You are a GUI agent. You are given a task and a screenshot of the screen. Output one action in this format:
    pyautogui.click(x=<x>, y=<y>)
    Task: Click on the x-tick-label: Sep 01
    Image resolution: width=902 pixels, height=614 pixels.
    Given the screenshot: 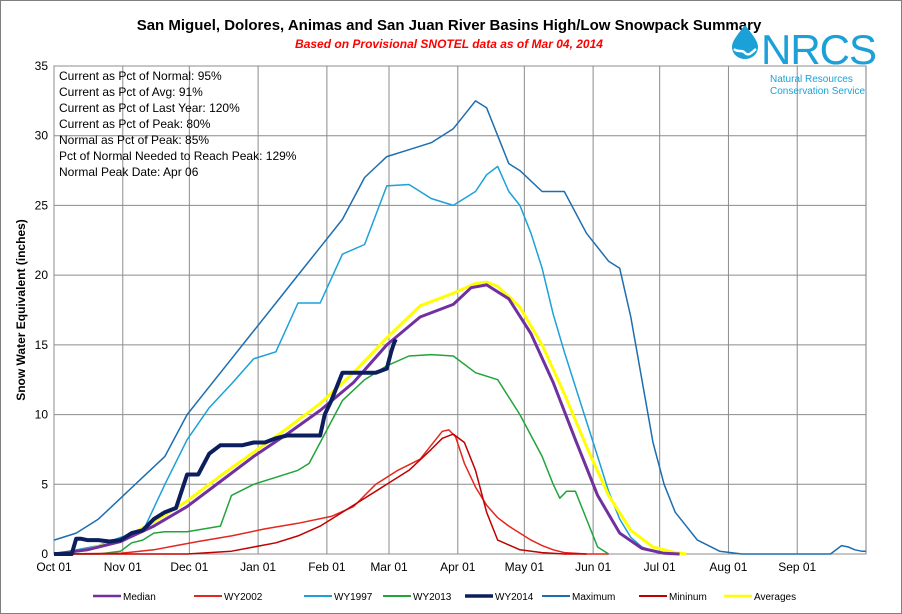 What is the action you would take?
    pyautogui.click(x=797, y=567)
    